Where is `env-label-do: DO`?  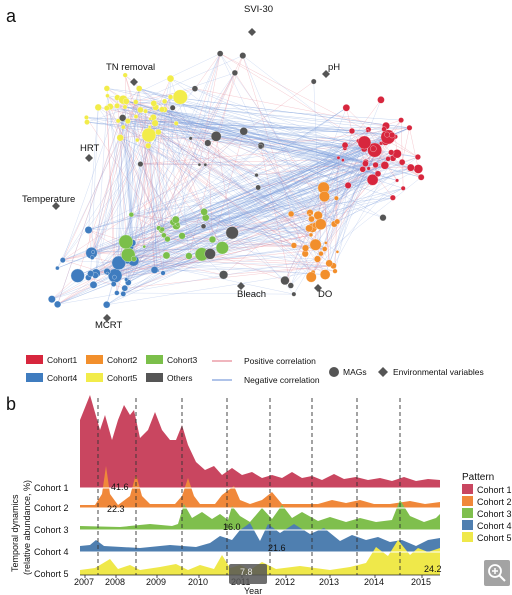
env-label-do: DO is located at coordinates (325, 294).